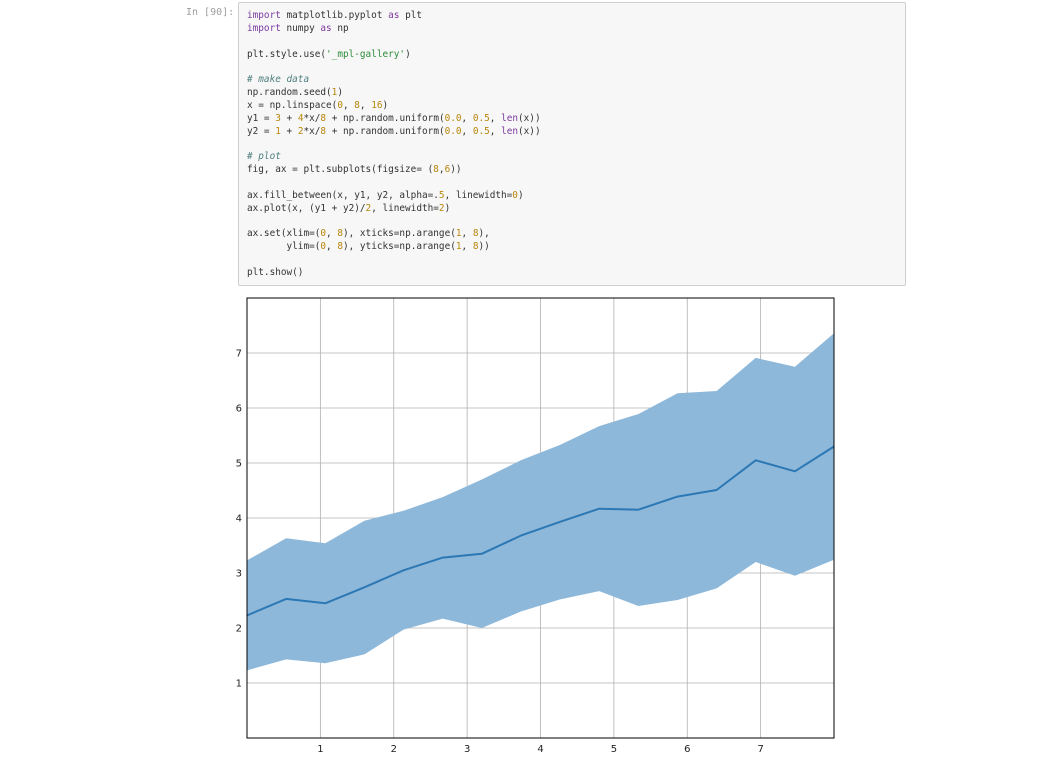 This screenshot has width=1041, height=775. I want to click on code-token: '_mpl-gallery', so click(366, 54).